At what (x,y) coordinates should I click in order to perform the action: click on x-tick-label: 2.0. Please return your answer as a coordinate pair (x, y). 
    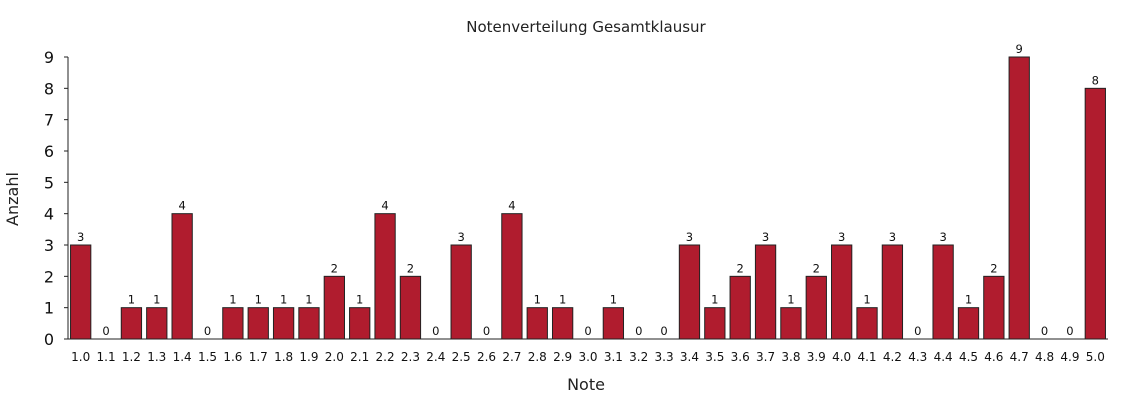
    Looking at the image, I should click on (334, 357).